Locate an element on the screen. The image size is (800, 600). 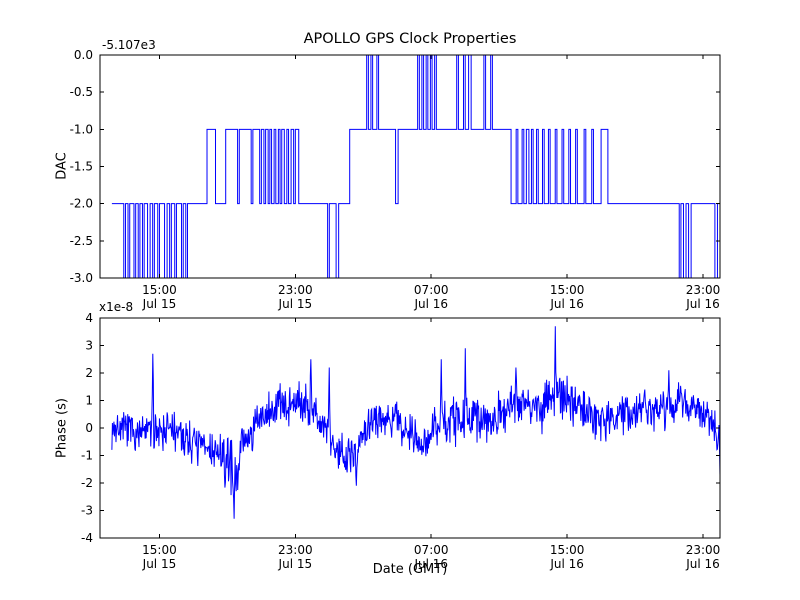
phase-y-tick-label: 1 is located at coordinates (89, 401).